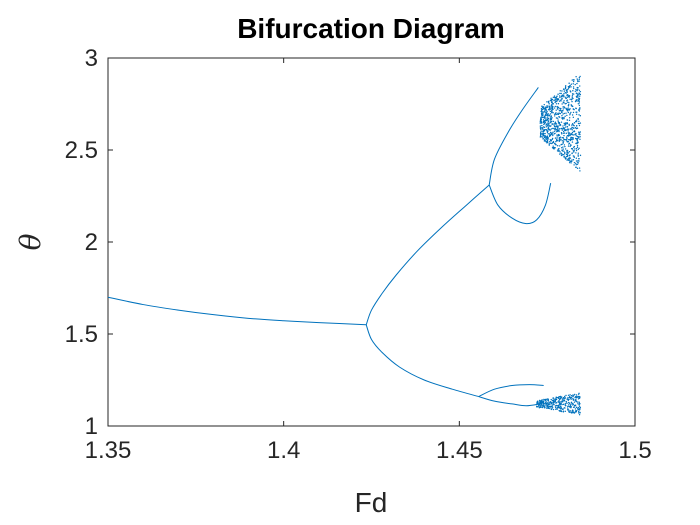 This screenshot has width=700, height=525. I want to click on branch-period-2-upper, so click(427, 254).